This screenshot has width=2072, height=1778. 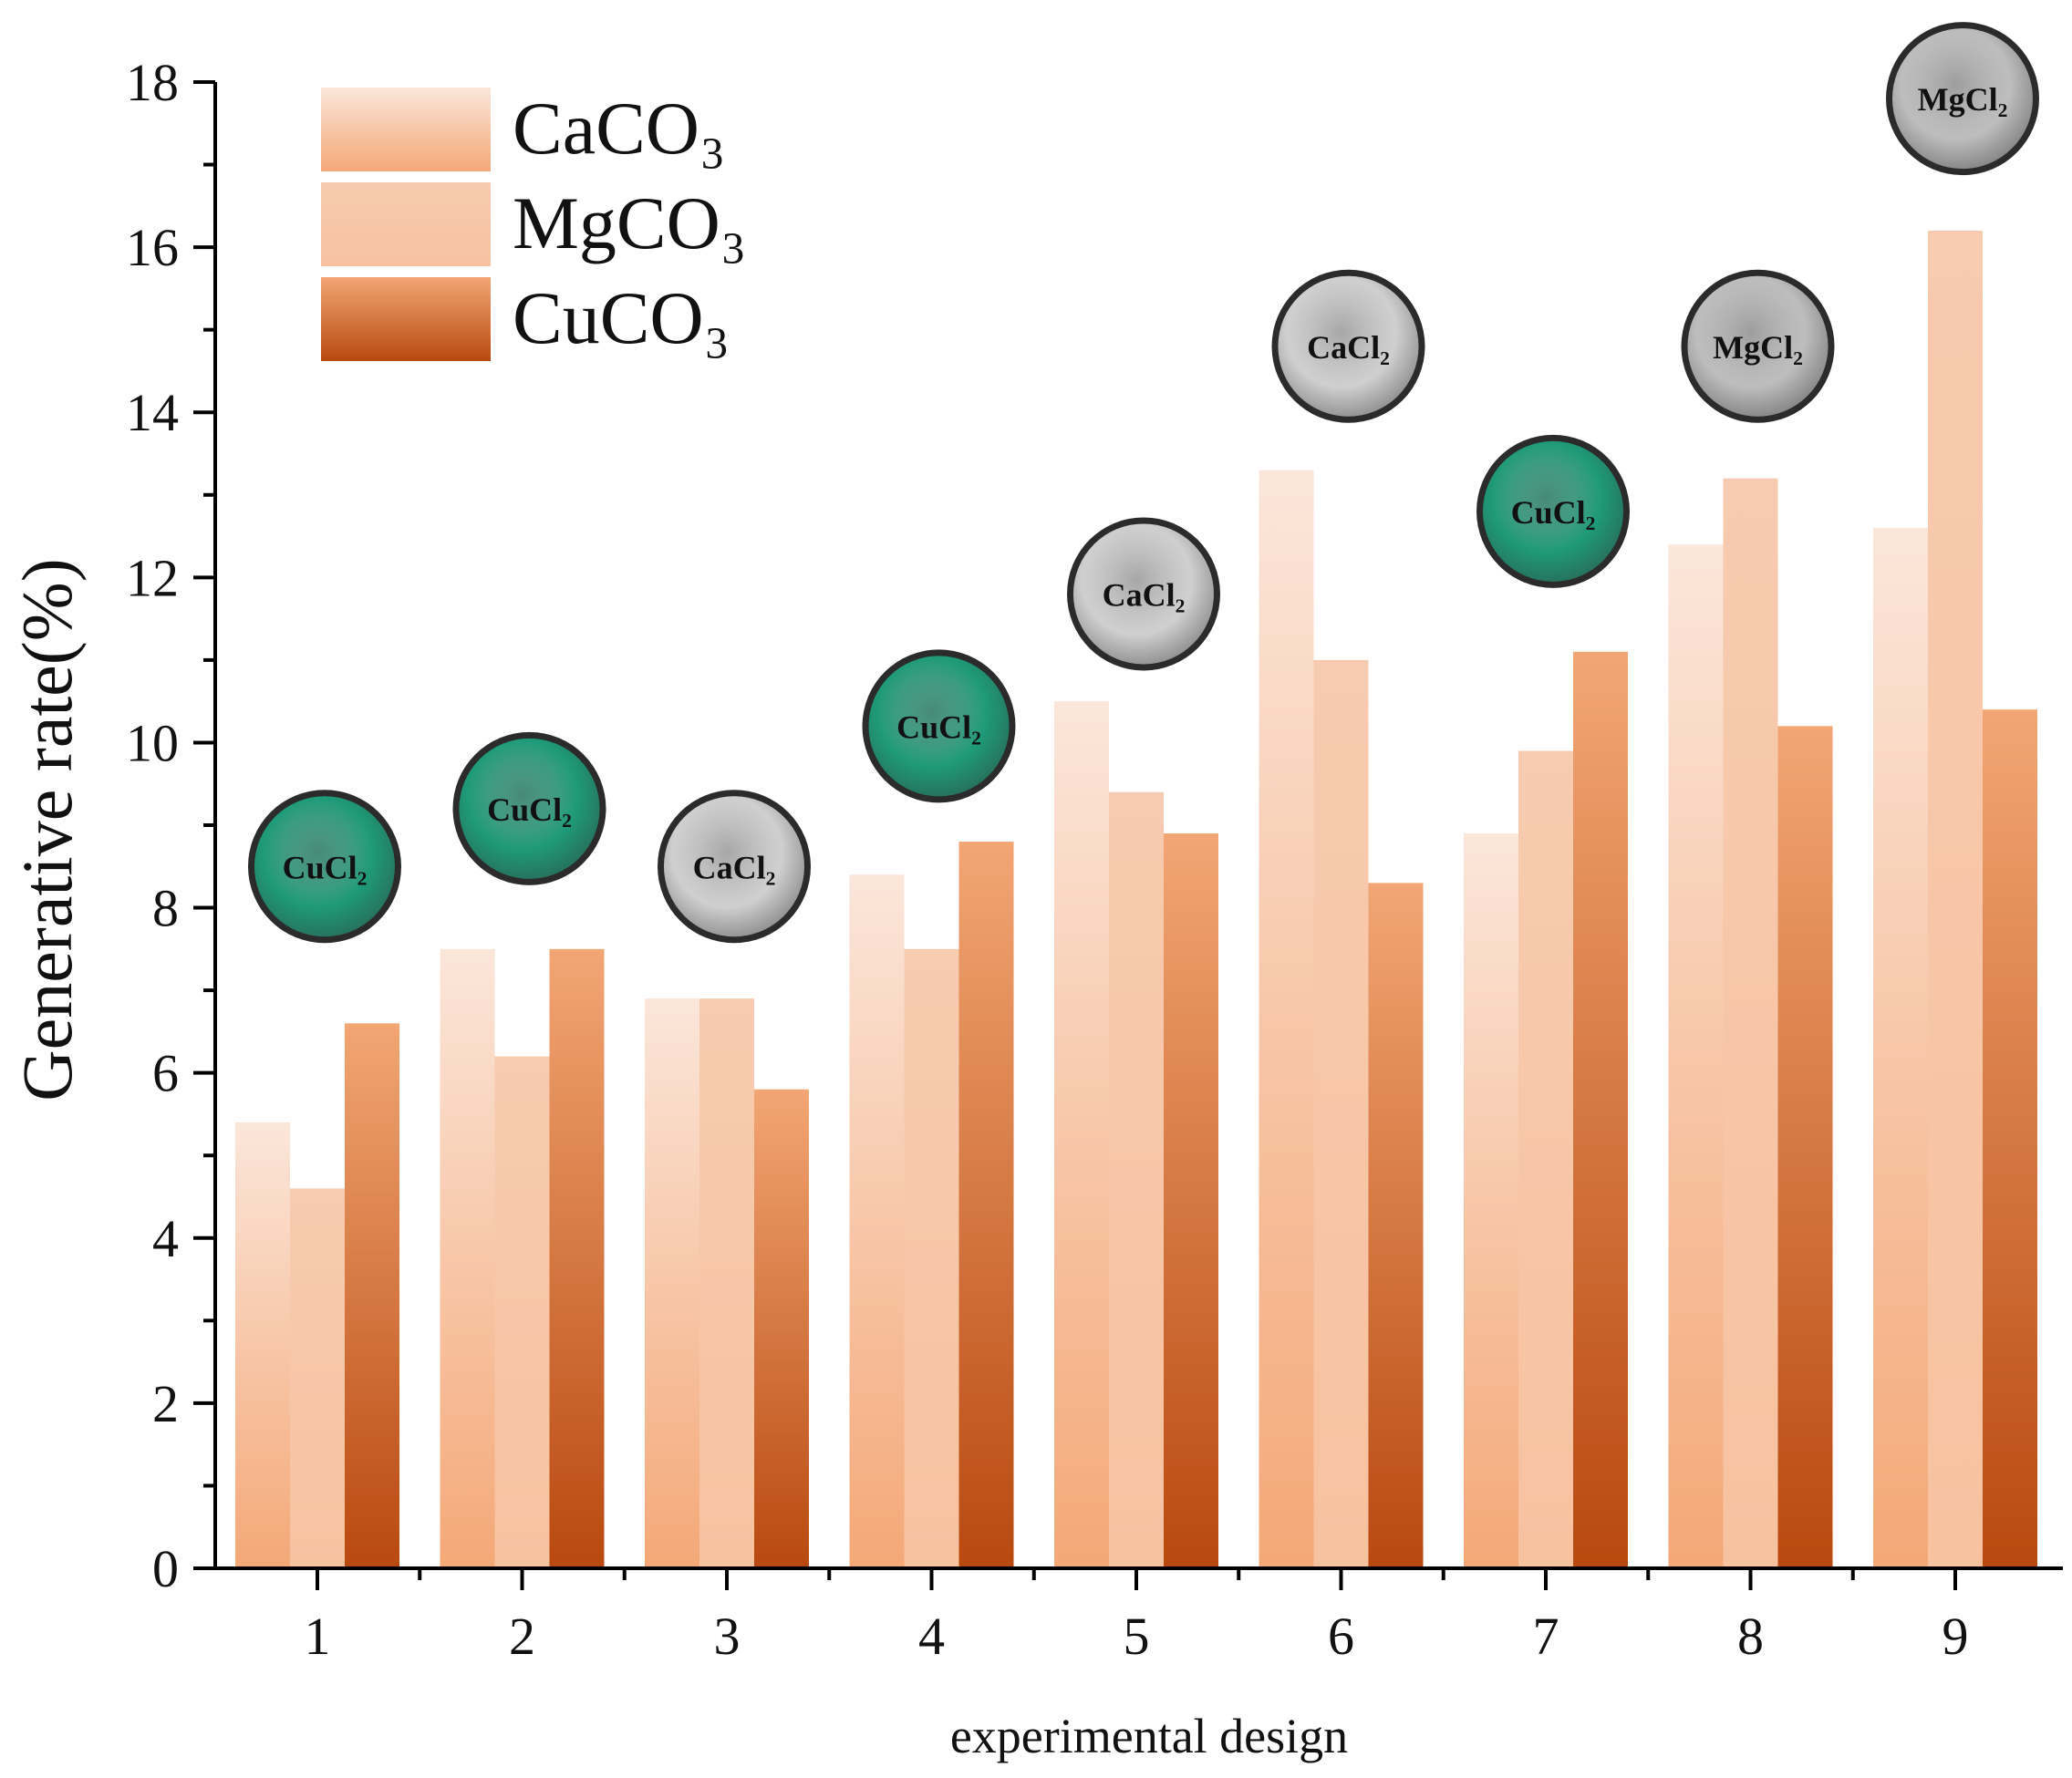 I want to click on y-tick-label: 14, so click(x=152, y=413).